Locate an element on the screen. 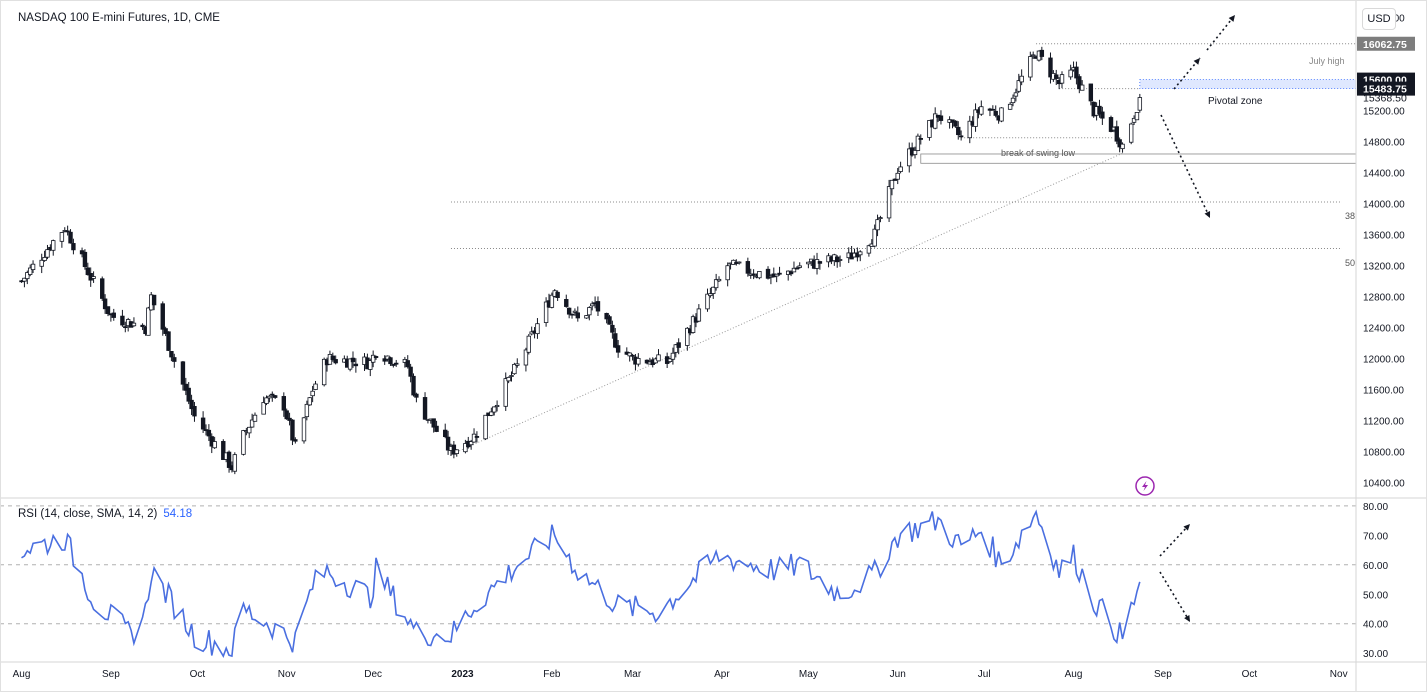 This screenshot has width=1427, height=697. arrow-rsi-down is located at coordinates (1175, 597).